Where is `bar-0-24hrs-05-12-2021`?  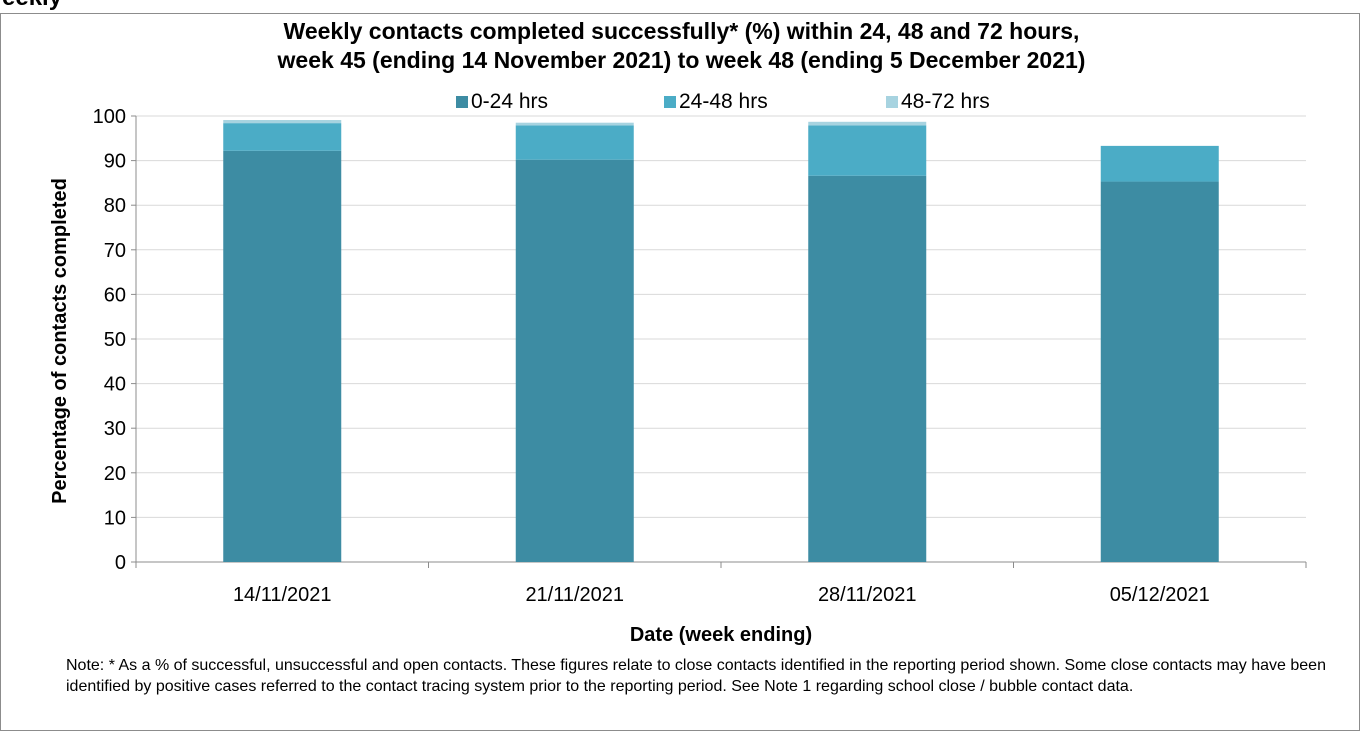 bar-0-24hrs-05-12-2021 is located at coordinates (1159, 371).